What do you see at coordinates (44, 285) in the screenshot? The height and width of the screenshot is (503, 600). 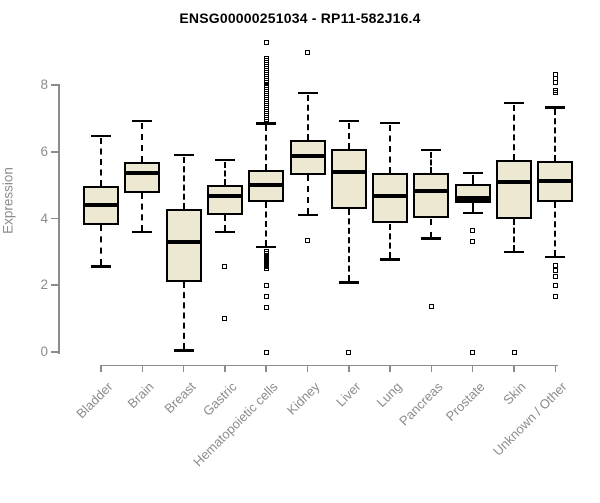 I see `y-axis-tick-label: 2` at bounding box center [44, 285].